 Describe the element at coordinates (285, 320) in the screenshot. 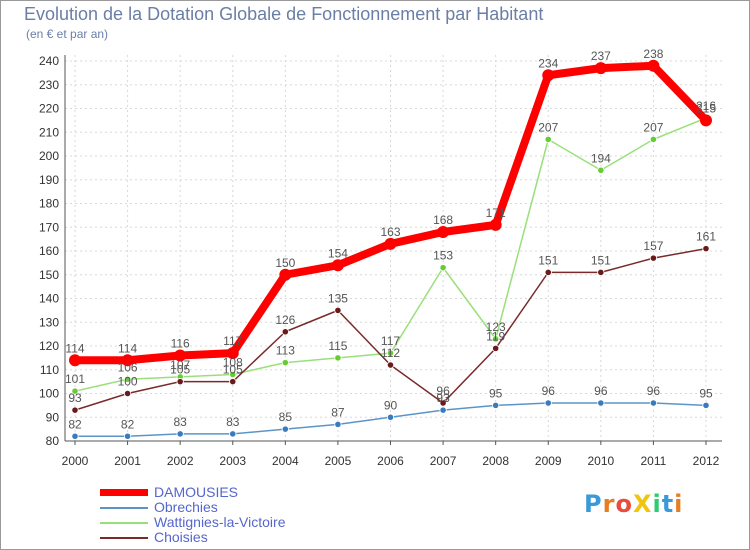

I see `data-label-choisies: 126` at that location.